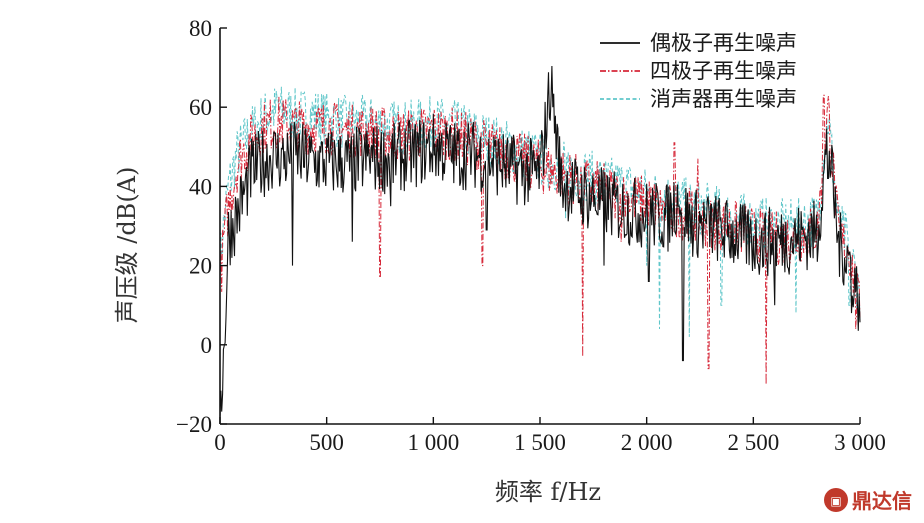 The height and width of the screenshot is (523, 924). Describe the element at coordinates (200, 186) in the screenshot. I see `y-tick-label: 40` at that location.